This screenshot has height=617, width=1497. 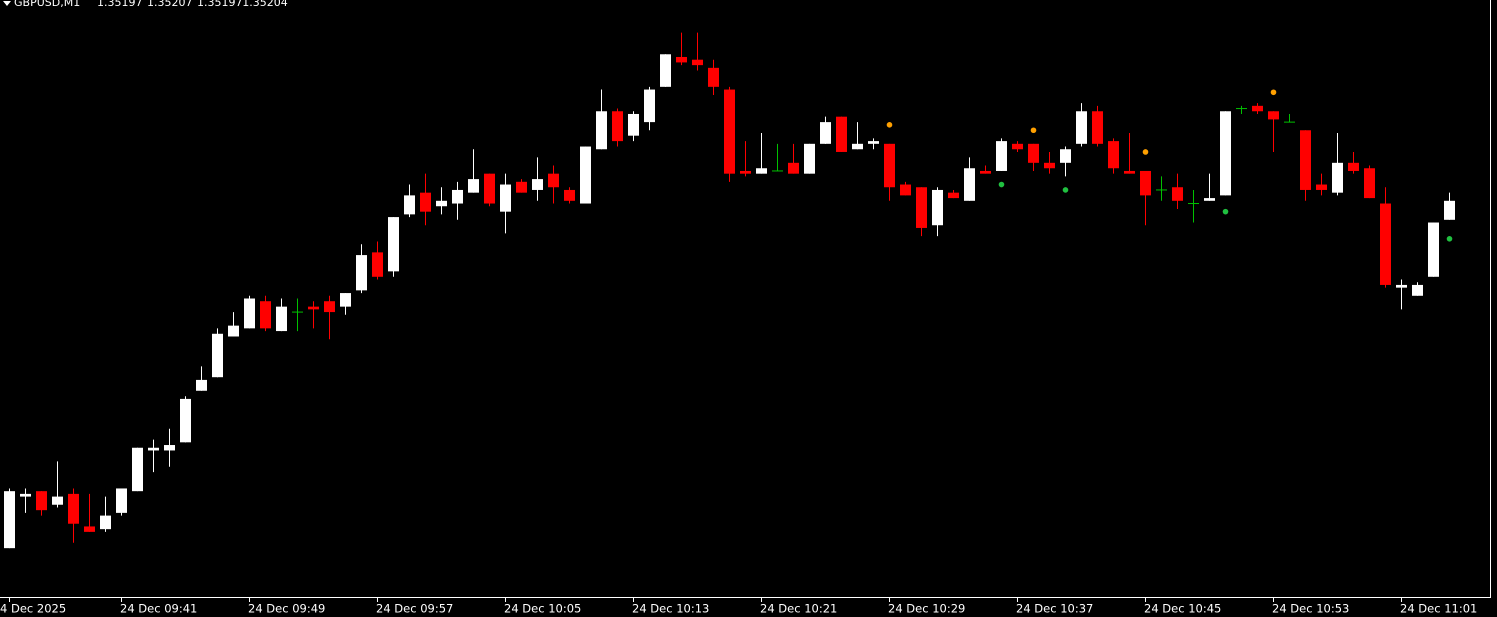 I want to click on quote-low: 1.35197, so click(x=220, y=4).